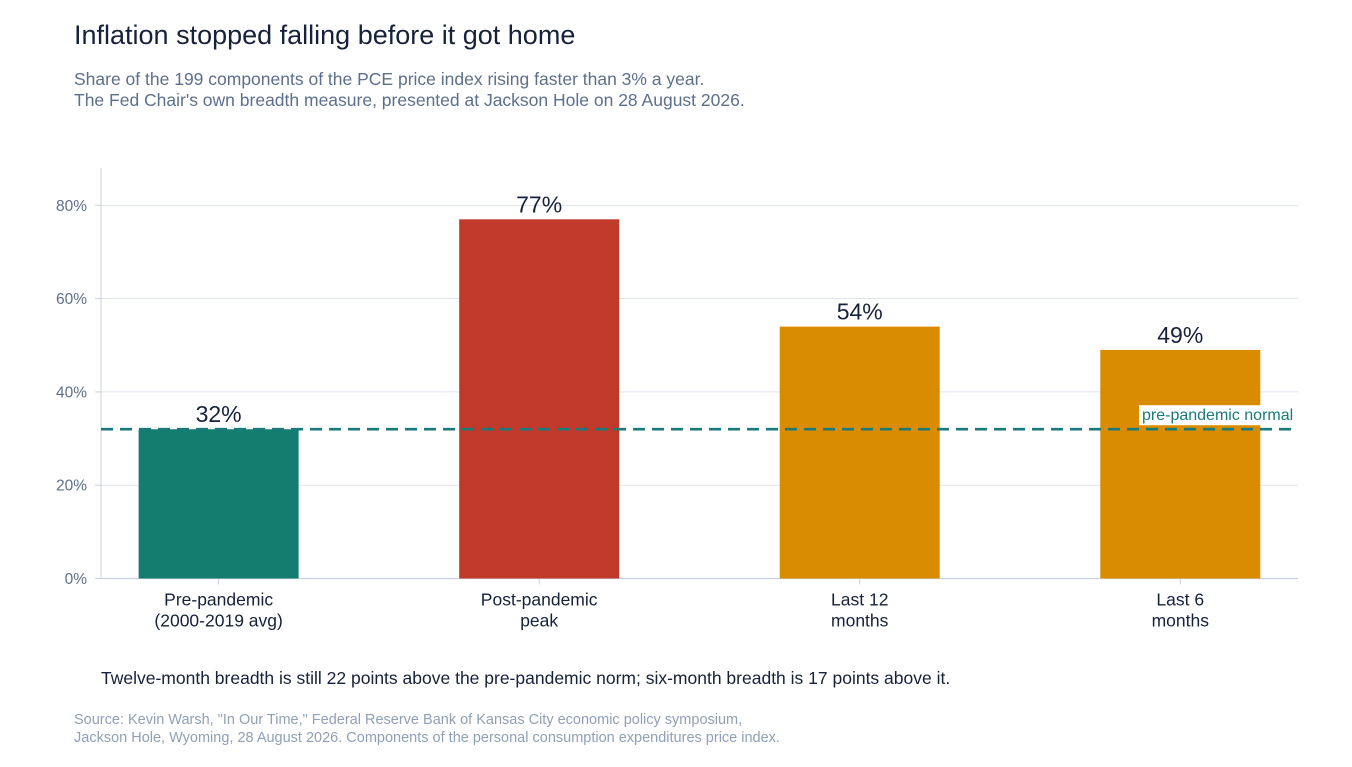  I want to click on bar-value-label: 77%, so click(539, 204).